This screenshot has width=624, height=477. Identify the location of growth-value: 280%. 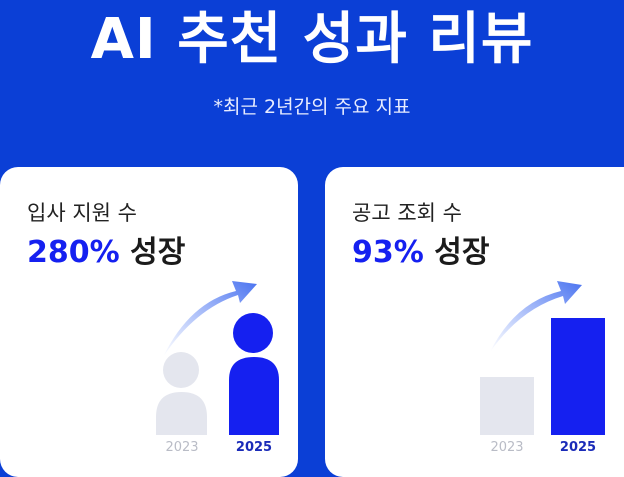
(73, 252).